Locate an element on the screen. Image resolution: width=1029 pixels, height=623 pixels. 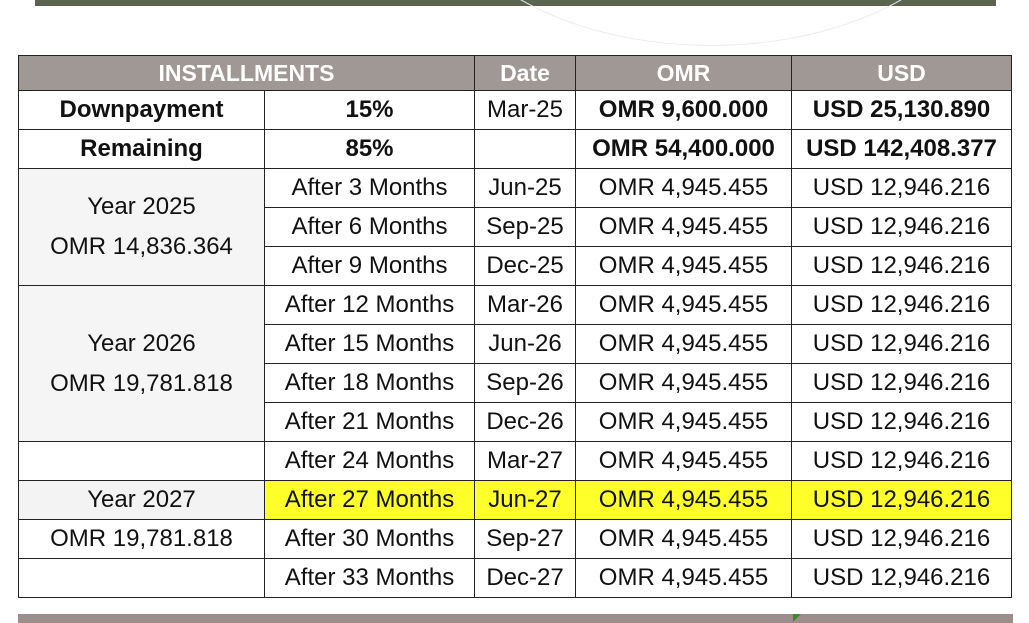
remaining-date is located at coordinates (525, 149).